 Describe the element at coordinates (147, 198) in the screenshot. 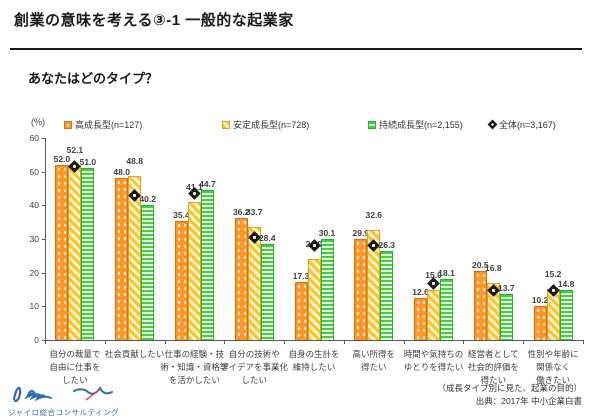

I see `bar-value-label: 40.2` at that location.